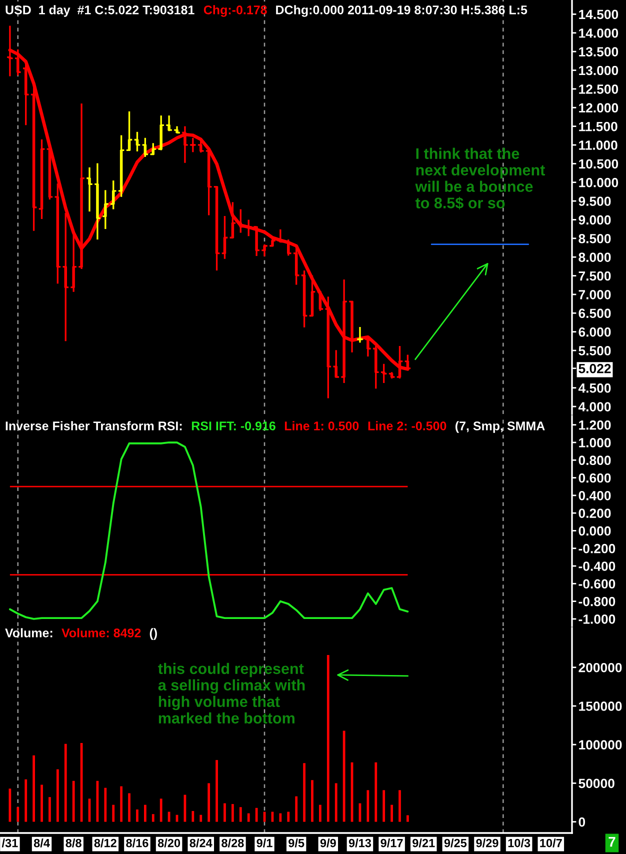 This screenshot has width=626, height=854. I want to click on y-tick-label: -0.600, so click(597, 584).